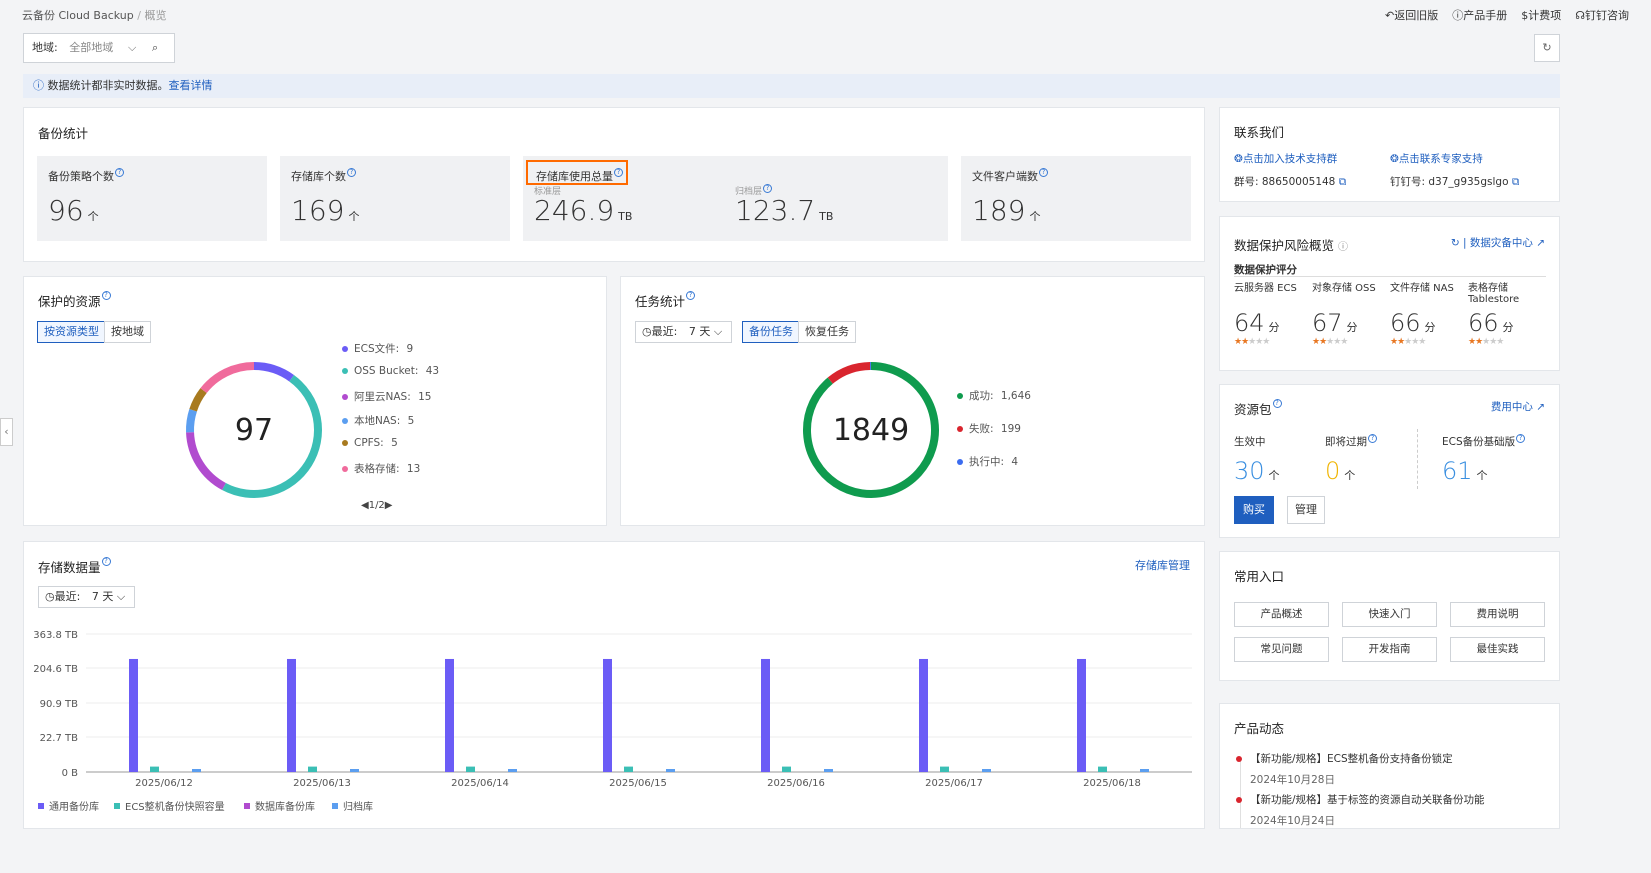  What do you see at coordinates (1602, 15) in the screenshot?
I see `dingtalk-link: ☊钉钉咨询` at bounding box center [1602, 15].